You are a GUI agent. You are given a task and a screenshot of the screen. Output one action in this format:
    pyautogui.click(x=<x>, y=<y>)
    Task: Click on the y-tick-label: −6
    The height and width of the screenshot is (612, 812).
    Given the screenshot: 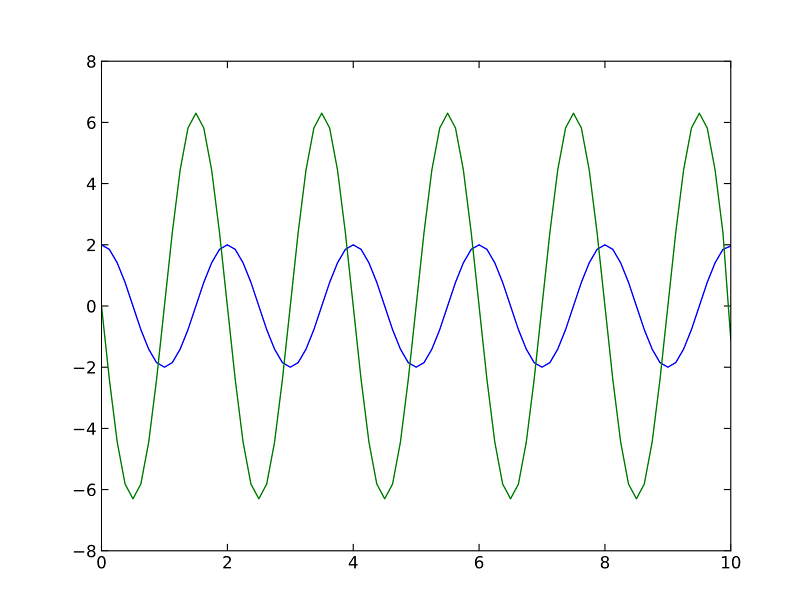 What is the action you would take?
    pyautogui.click(x=85, y=490)
    